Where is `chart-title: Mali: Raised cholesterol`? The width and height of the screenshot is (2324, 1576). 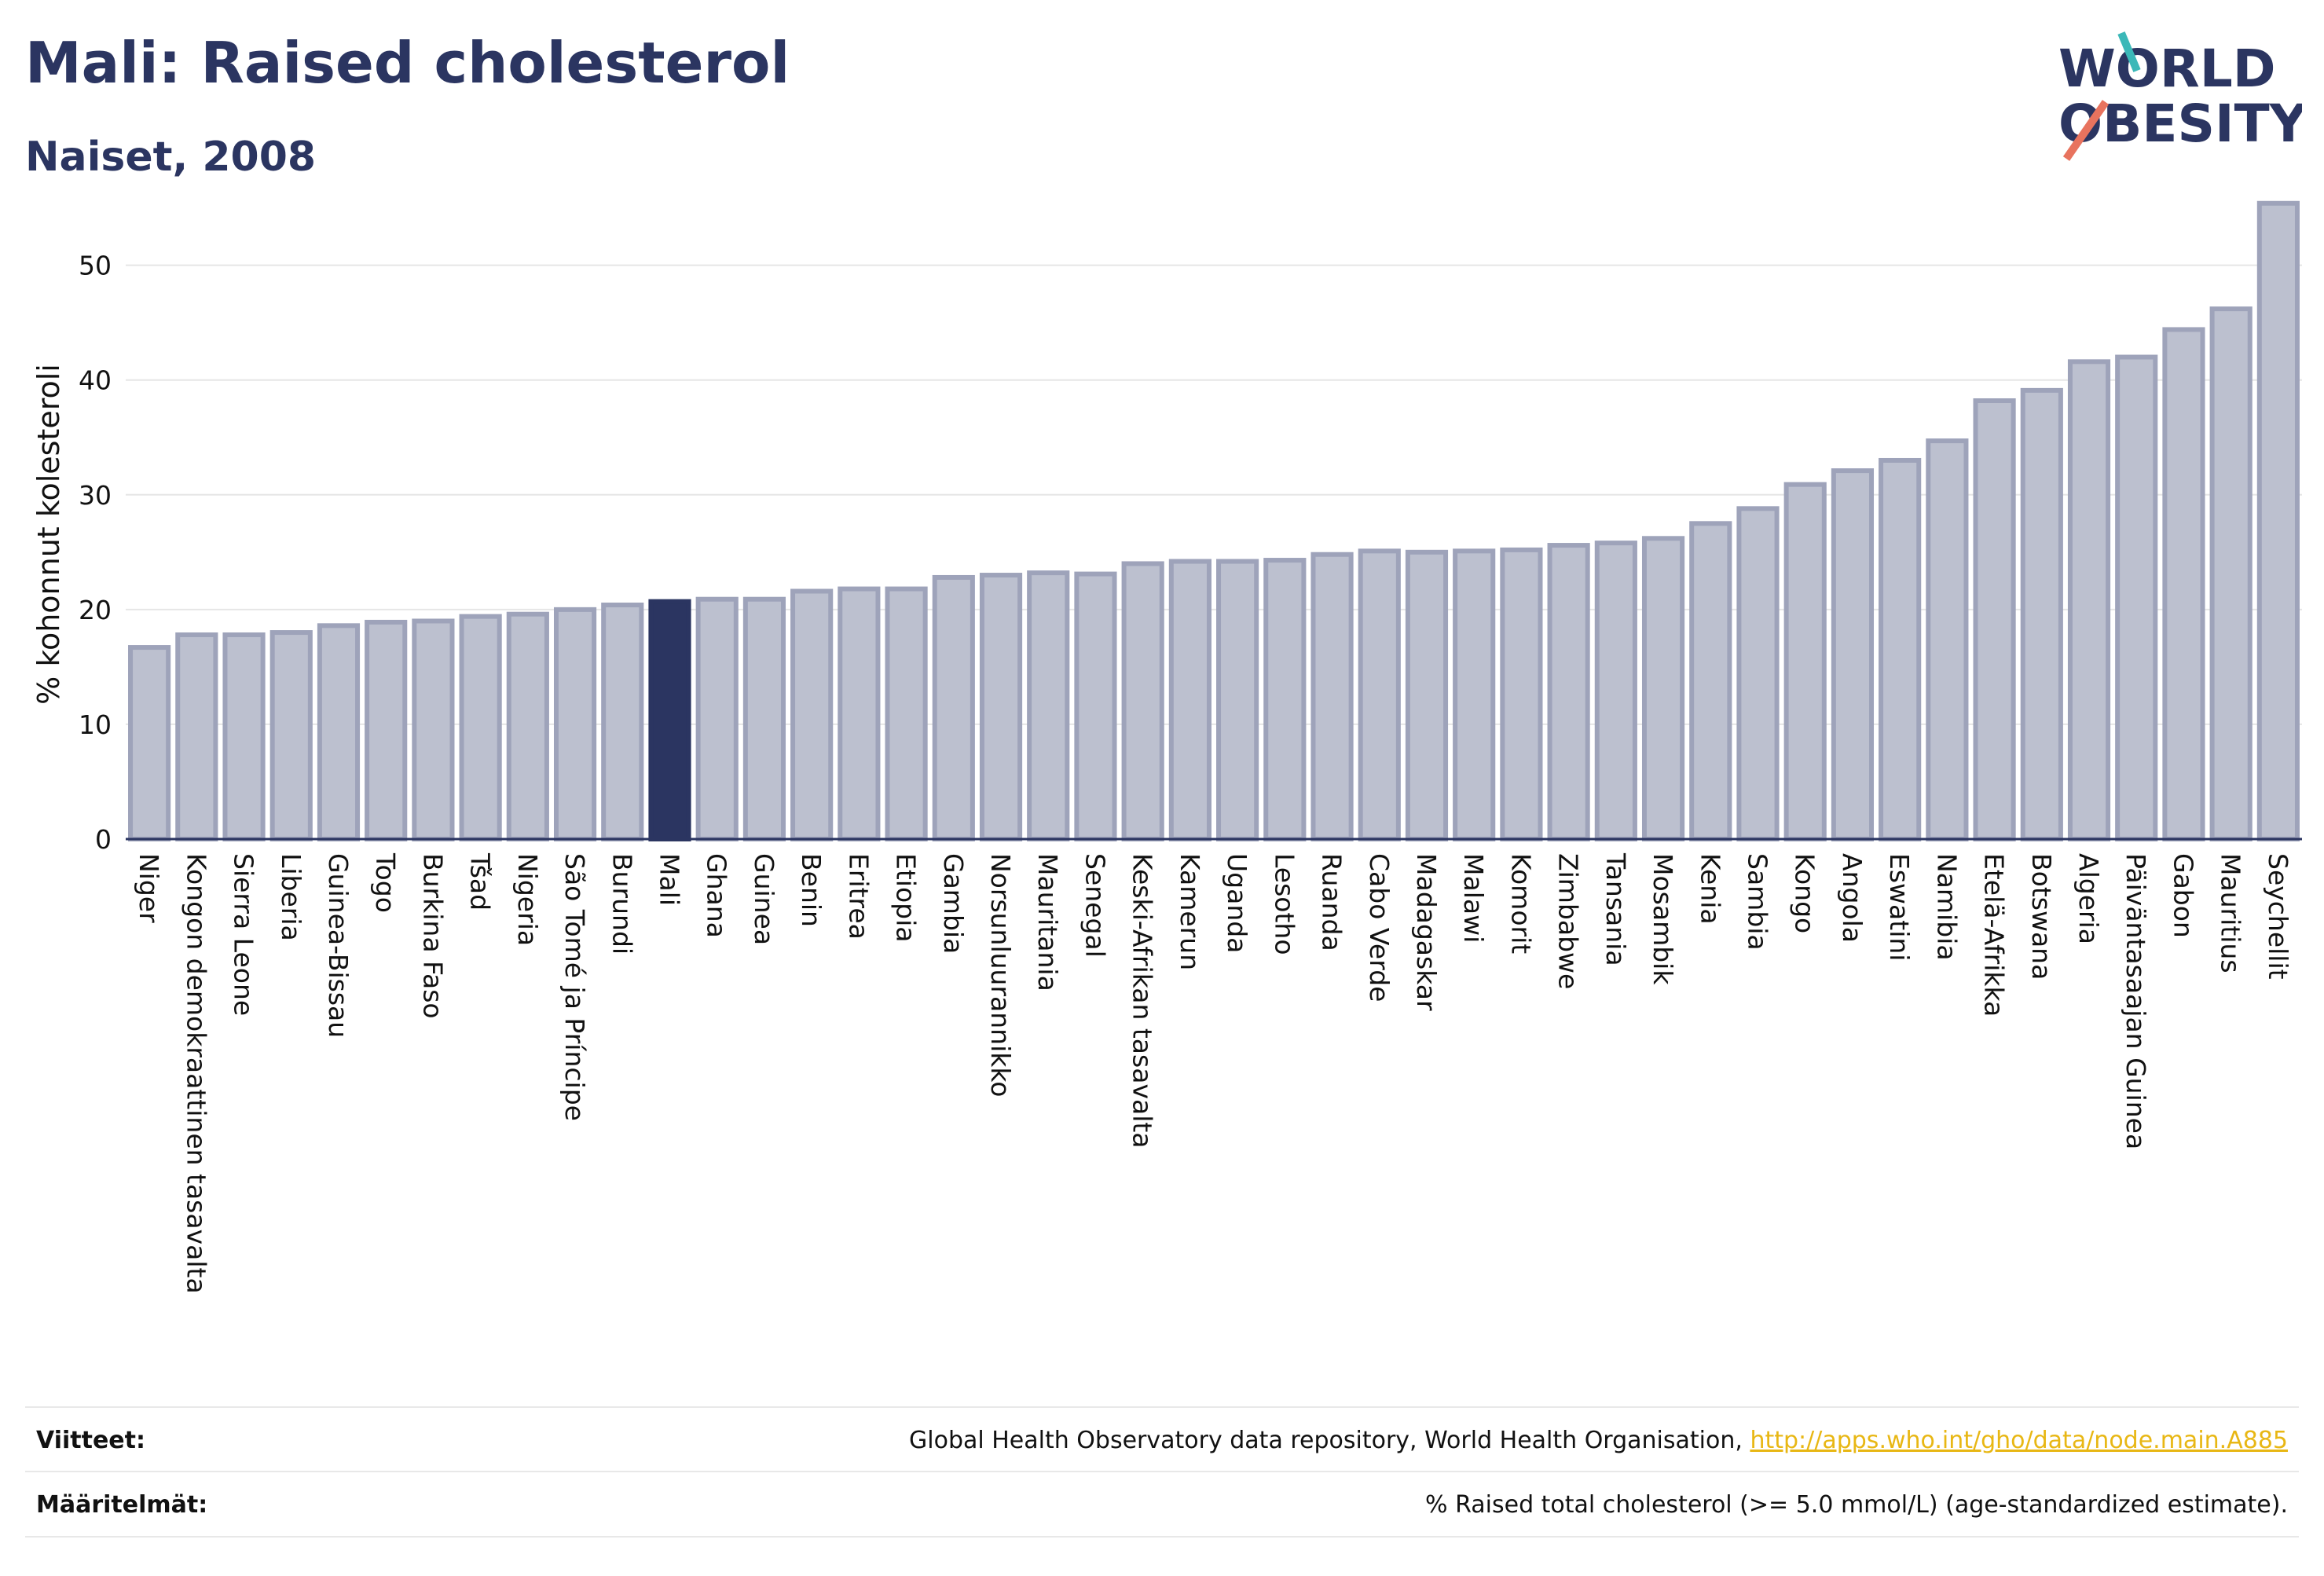 chart-title: Mali: Raised cholesterol is located at coordinates (407, 63).